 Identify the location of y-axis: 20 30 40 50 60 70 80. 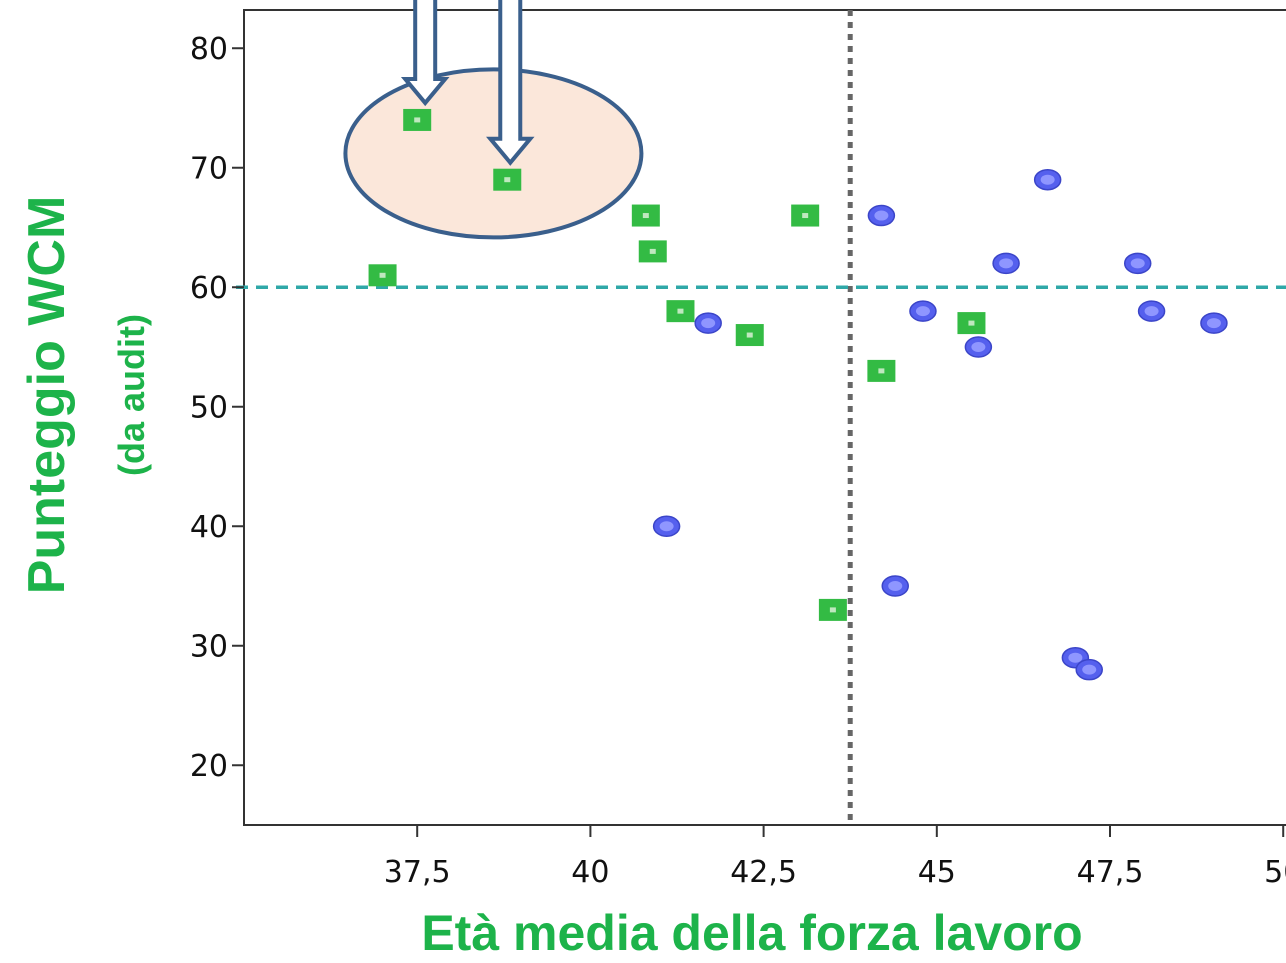
(217, 408).